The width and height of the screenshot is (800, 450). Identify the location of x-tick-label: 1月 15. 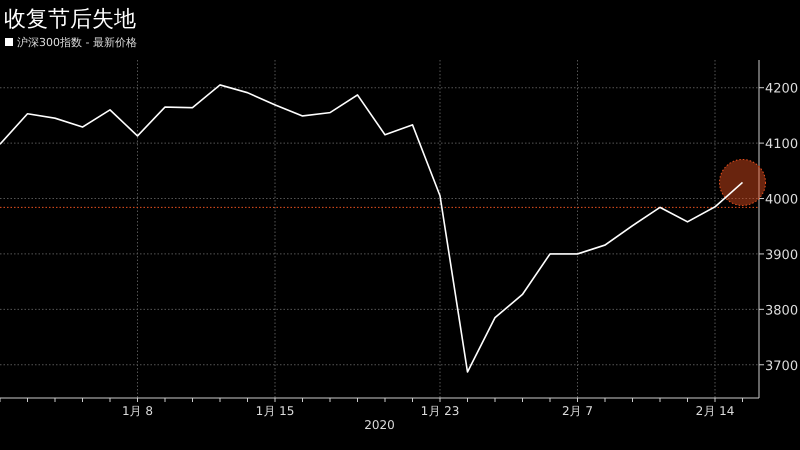
(275, 411).